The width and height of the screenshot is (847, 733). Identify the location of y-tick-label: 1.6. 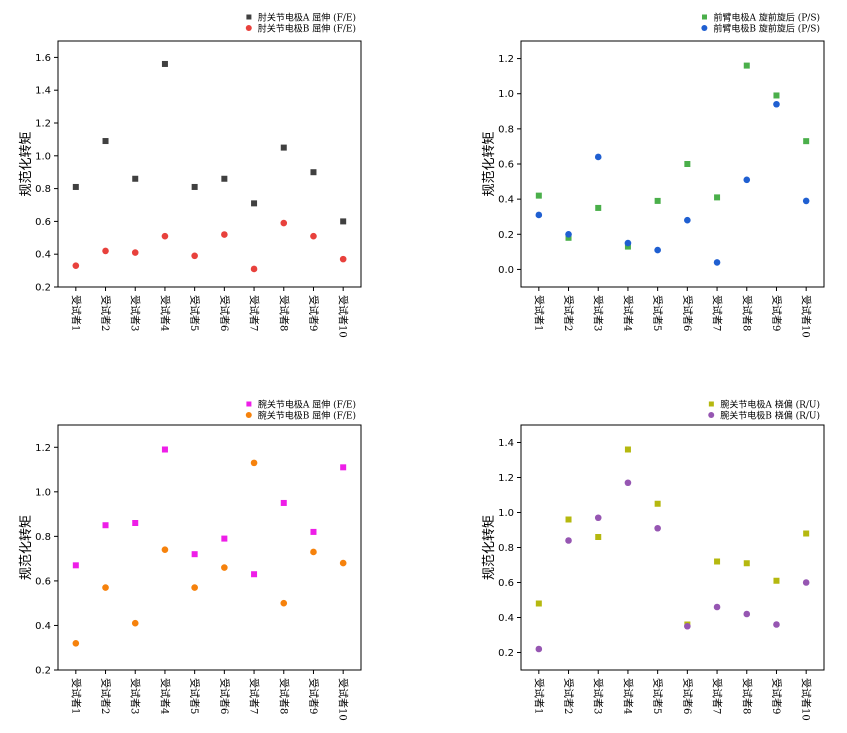
(43, 58).